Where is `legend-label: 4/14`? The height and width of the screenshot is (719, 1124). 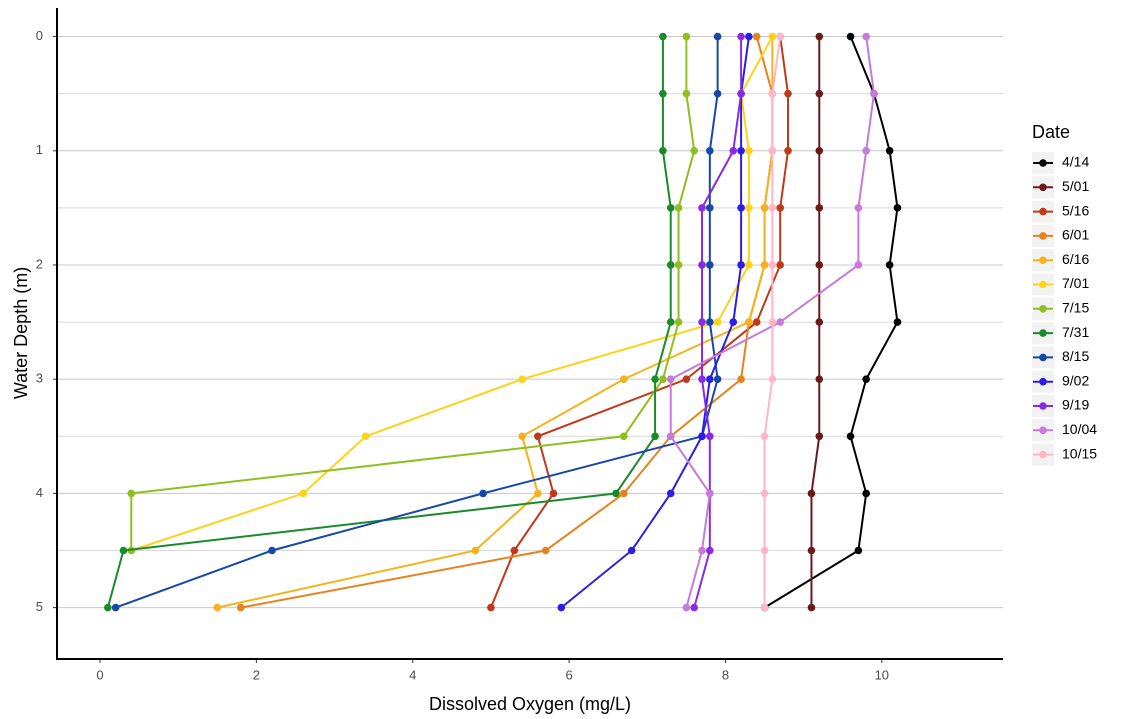
legend-label: 4/14 is located at coordinates (1075, 162).